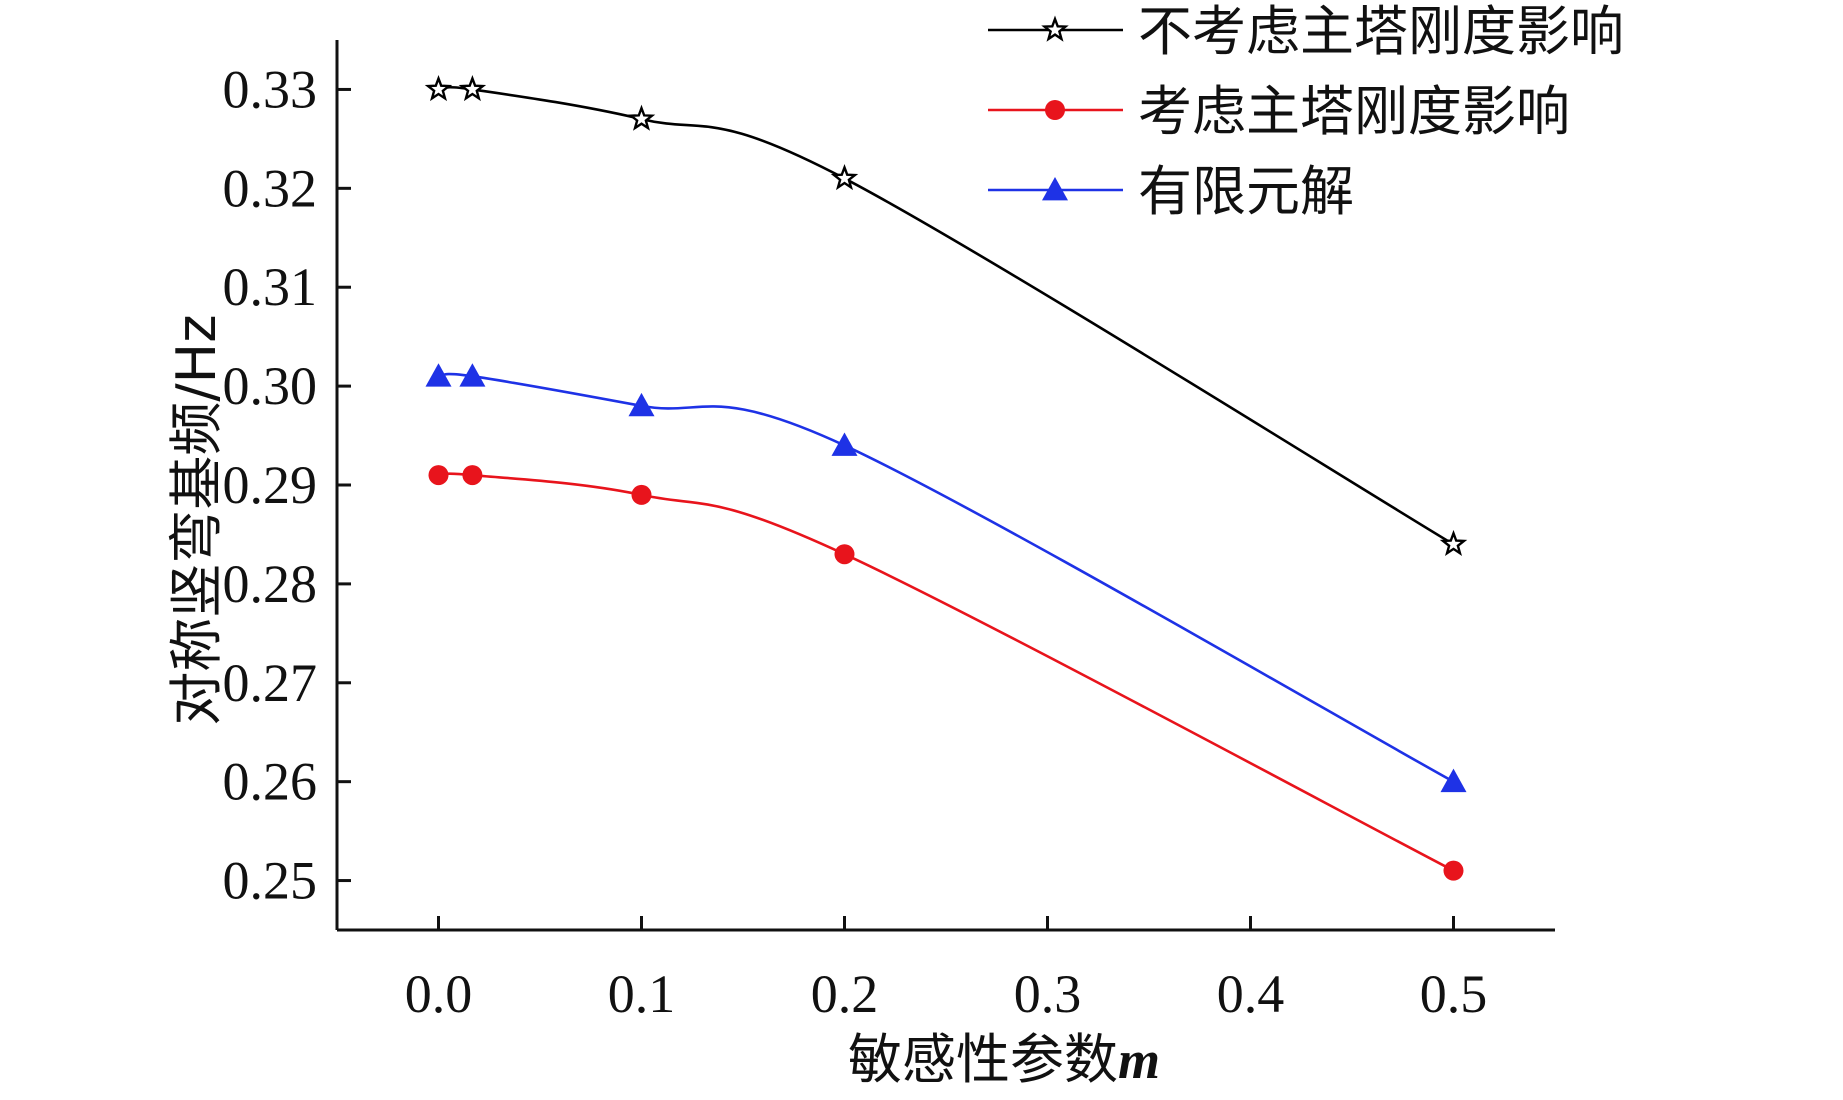  Describe the element at coordinates (270, 782) in the screenshot. I see `y-tick-label: 0.26` at that location.